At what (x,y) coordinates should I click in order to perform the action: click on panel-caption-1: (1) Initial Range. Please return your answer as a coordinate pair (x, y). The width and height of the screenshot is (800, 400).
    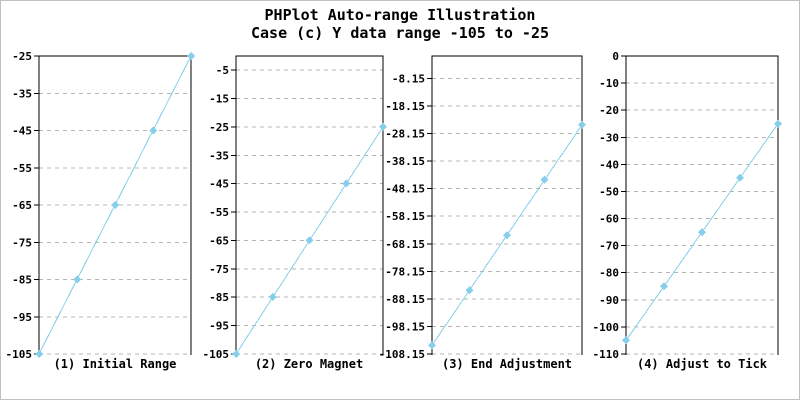
    Looking at the image, I should click on (115, 364).